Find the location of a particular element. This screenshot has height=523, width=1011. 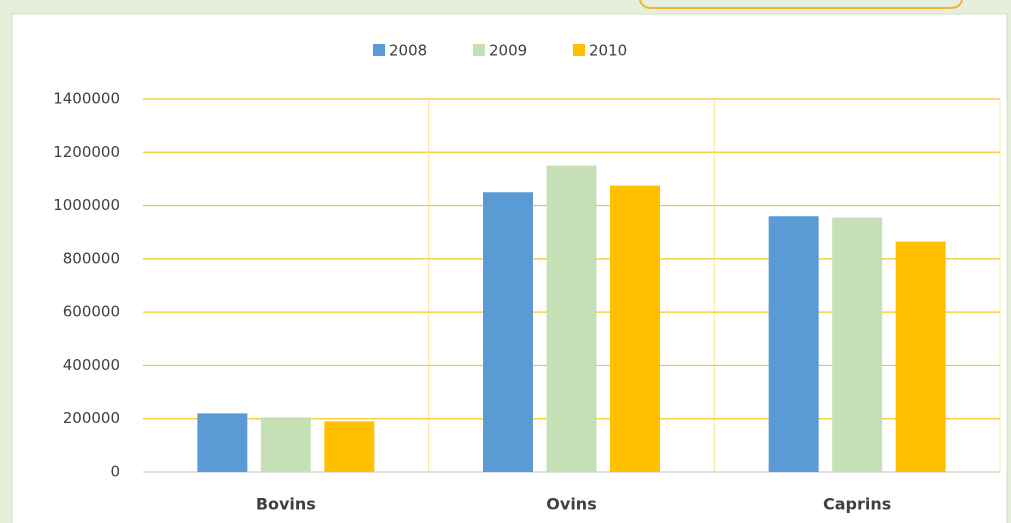

y-tick-label: 200000 is located at coordinates (91, 418).